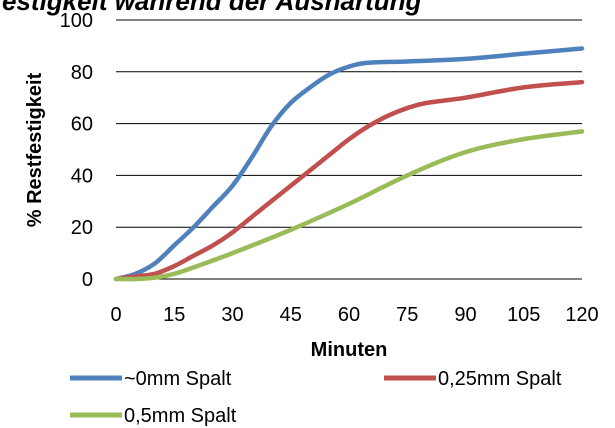 The width and height of the screenshot is (615, 428). I want to click on legend-item: 0,25mm Spalt, so click(473, 379).